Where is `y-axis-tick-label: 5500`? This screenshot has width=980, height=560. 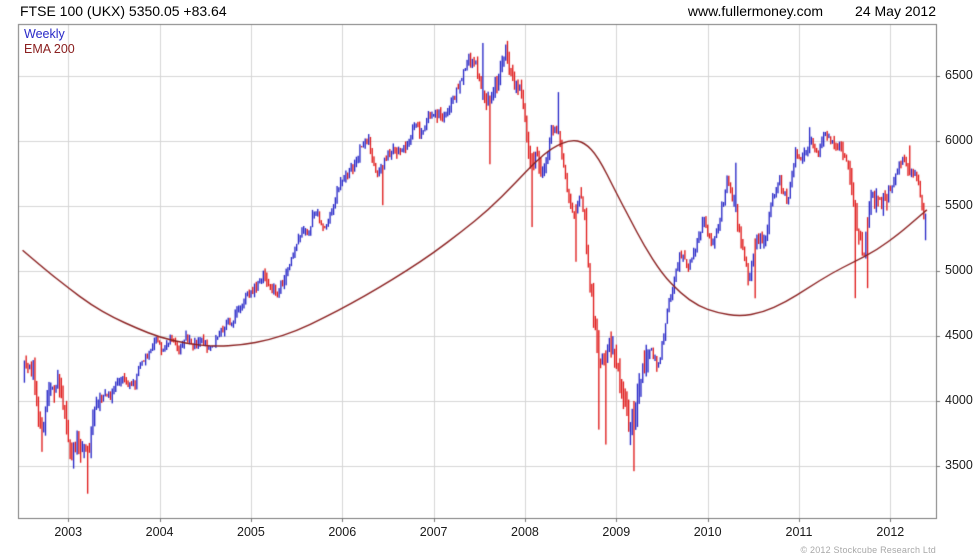 y-axis-tick-label: 5500 is located at coordinates (959, 205).